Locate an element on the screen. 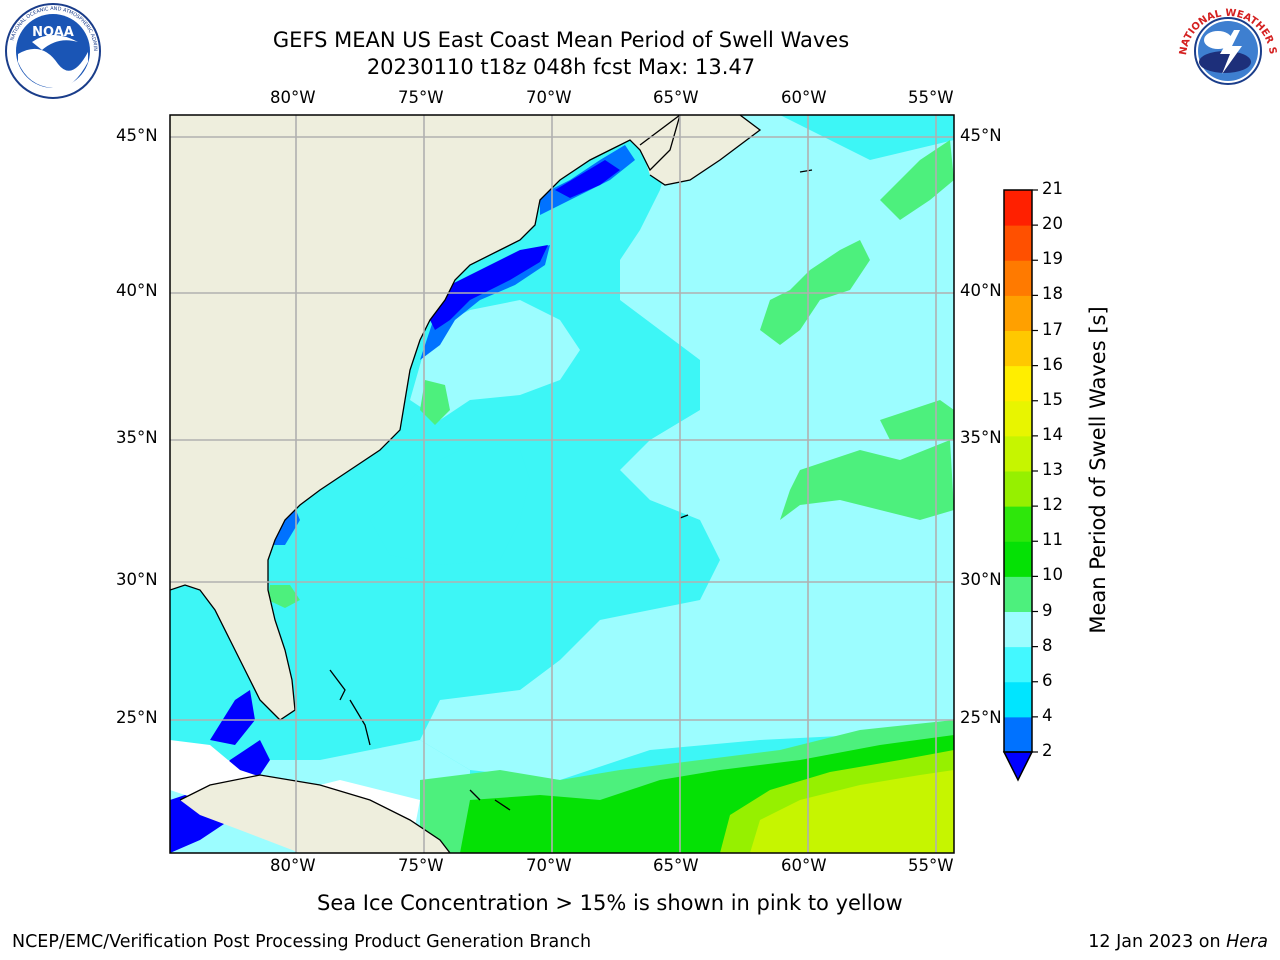  lon-label-top: 55°W is located at coordinates (931, 97).